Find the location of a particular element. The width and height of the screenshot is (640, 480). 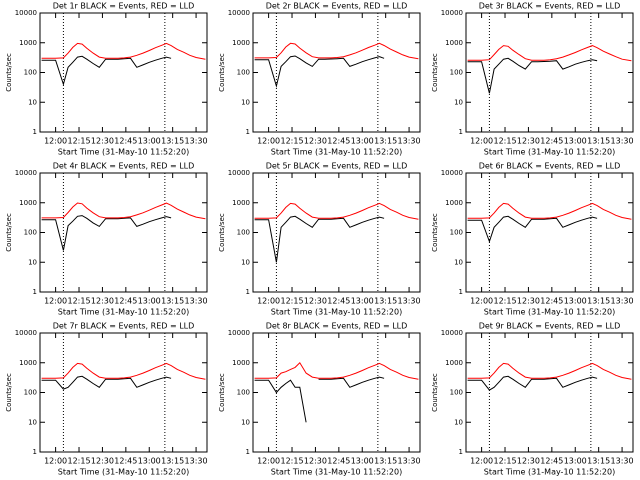

panel-title: Det 8r BLACK = Events, RED = LLD is located at coordinates (337, 326).